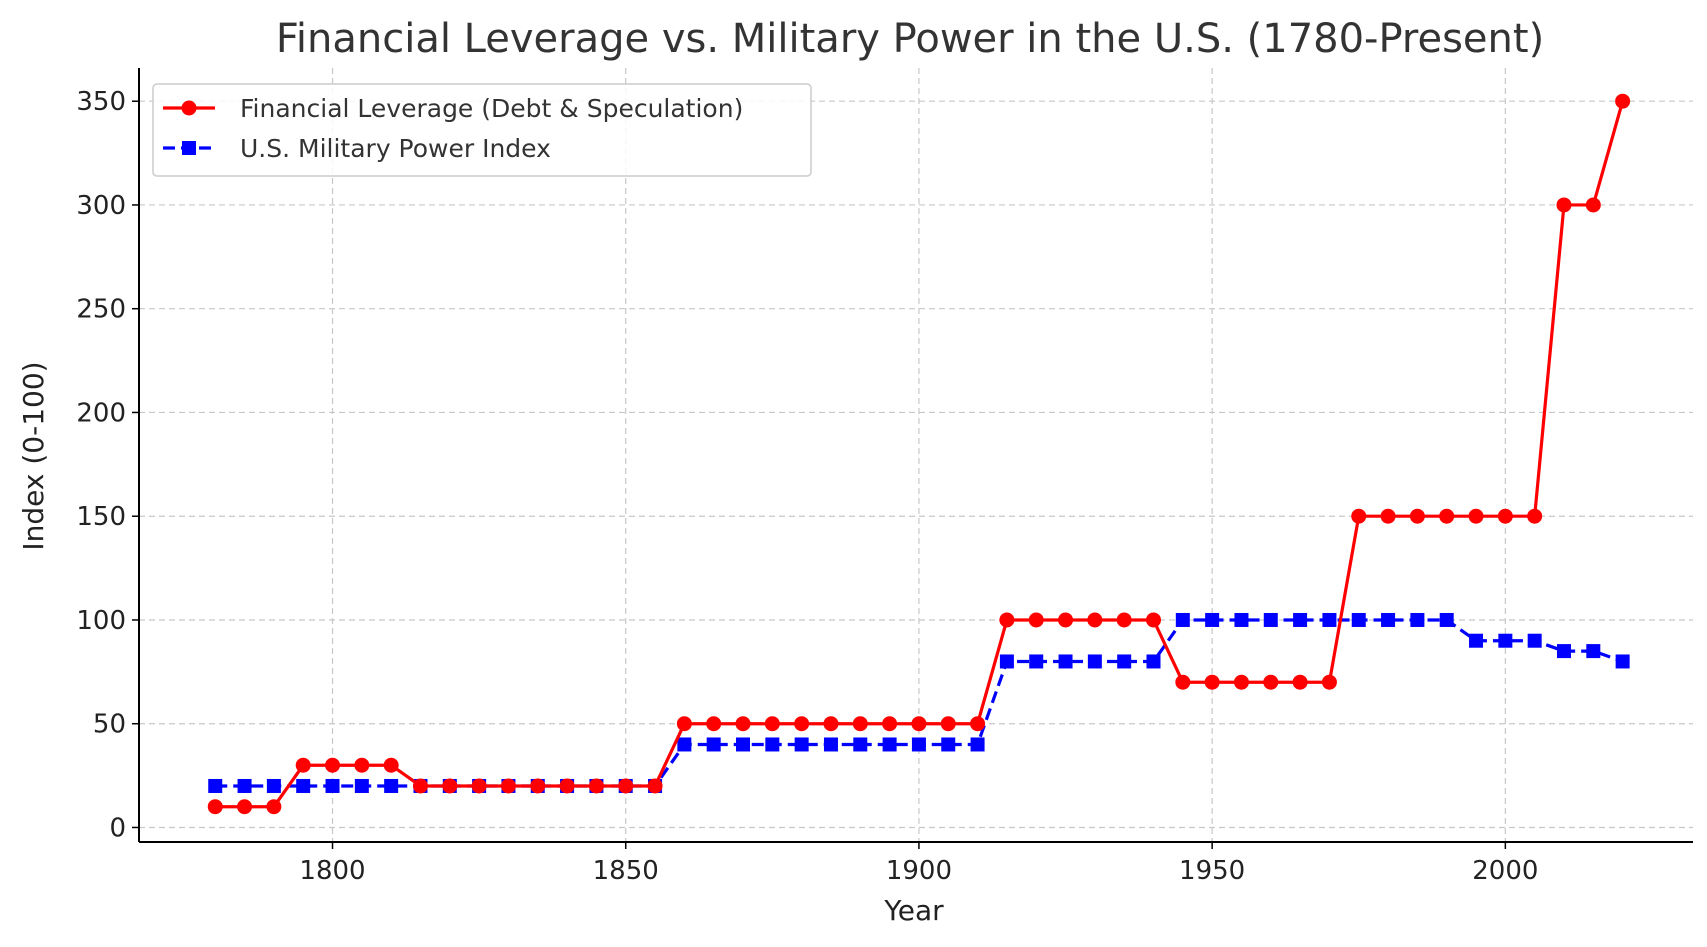 The image size is (1707, 947). Describe the element at coordinates (913, 910) in the screenshot. I see `x-axis-label: Year` at that location.